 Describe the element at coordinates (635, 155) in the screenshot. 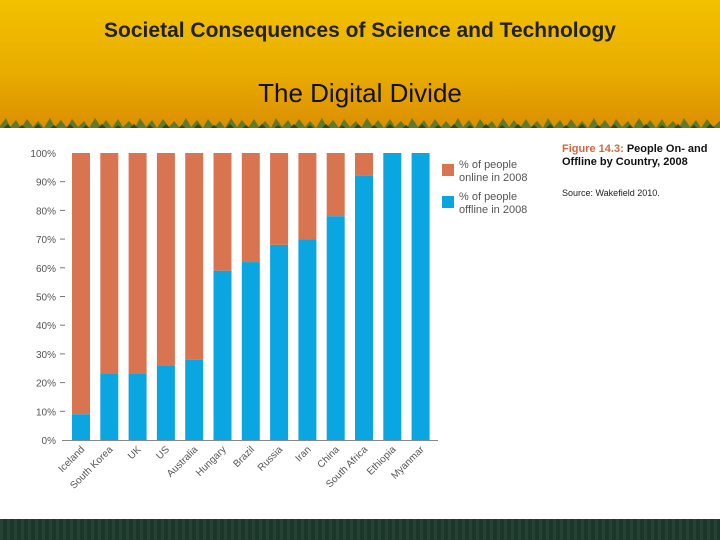

I see `figure-caption-text: People On- and Offline by Country, 2008` at that location.